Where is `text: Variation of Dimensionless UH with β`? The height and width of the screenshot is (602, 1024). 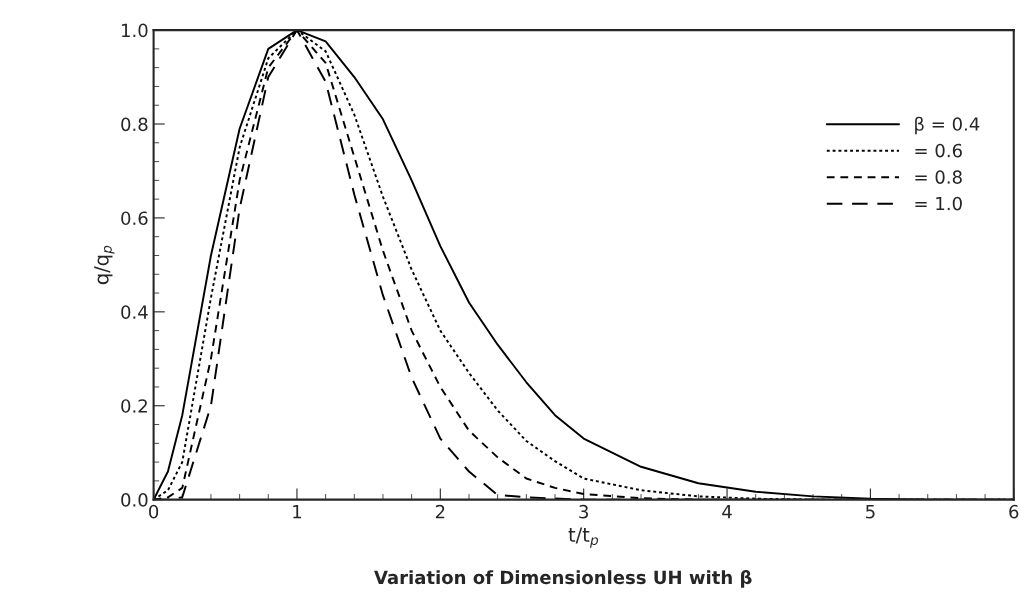 text: Variation of Dimensionless UH with β is located at coordinates (563, 578).